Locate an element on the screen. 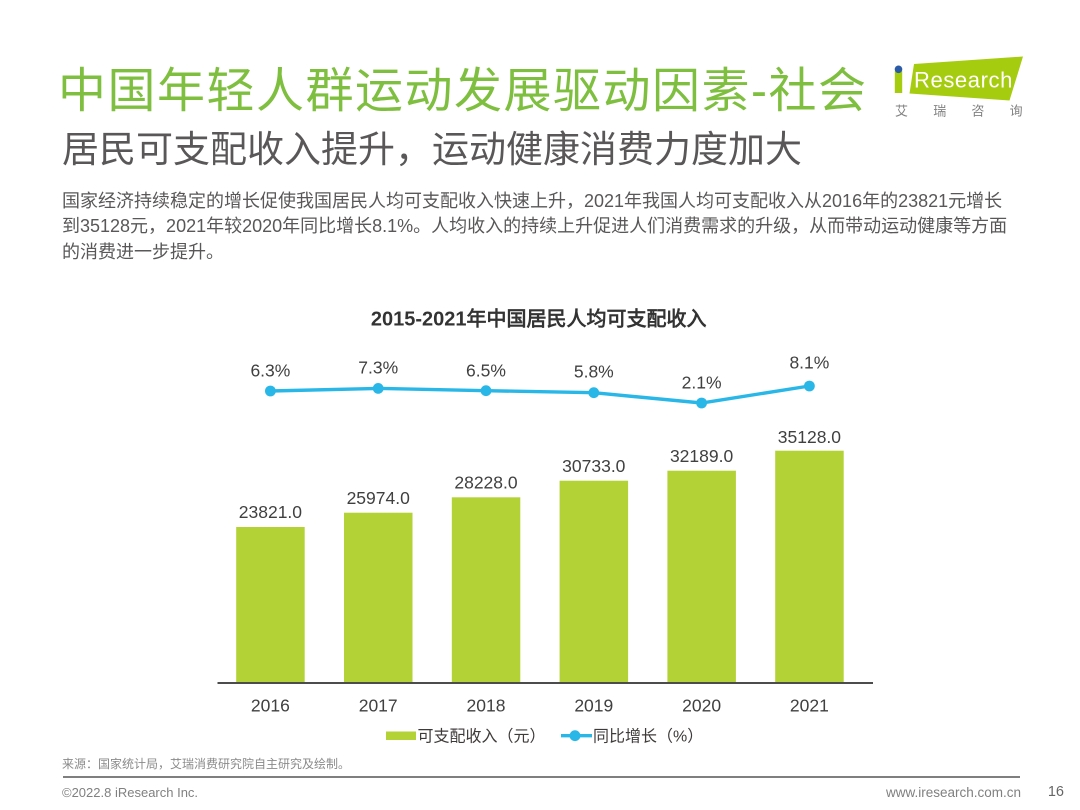 The height and width of the screenshot is (810, 1080). svg-text: 6.5% is located at coordinates (486, 371).